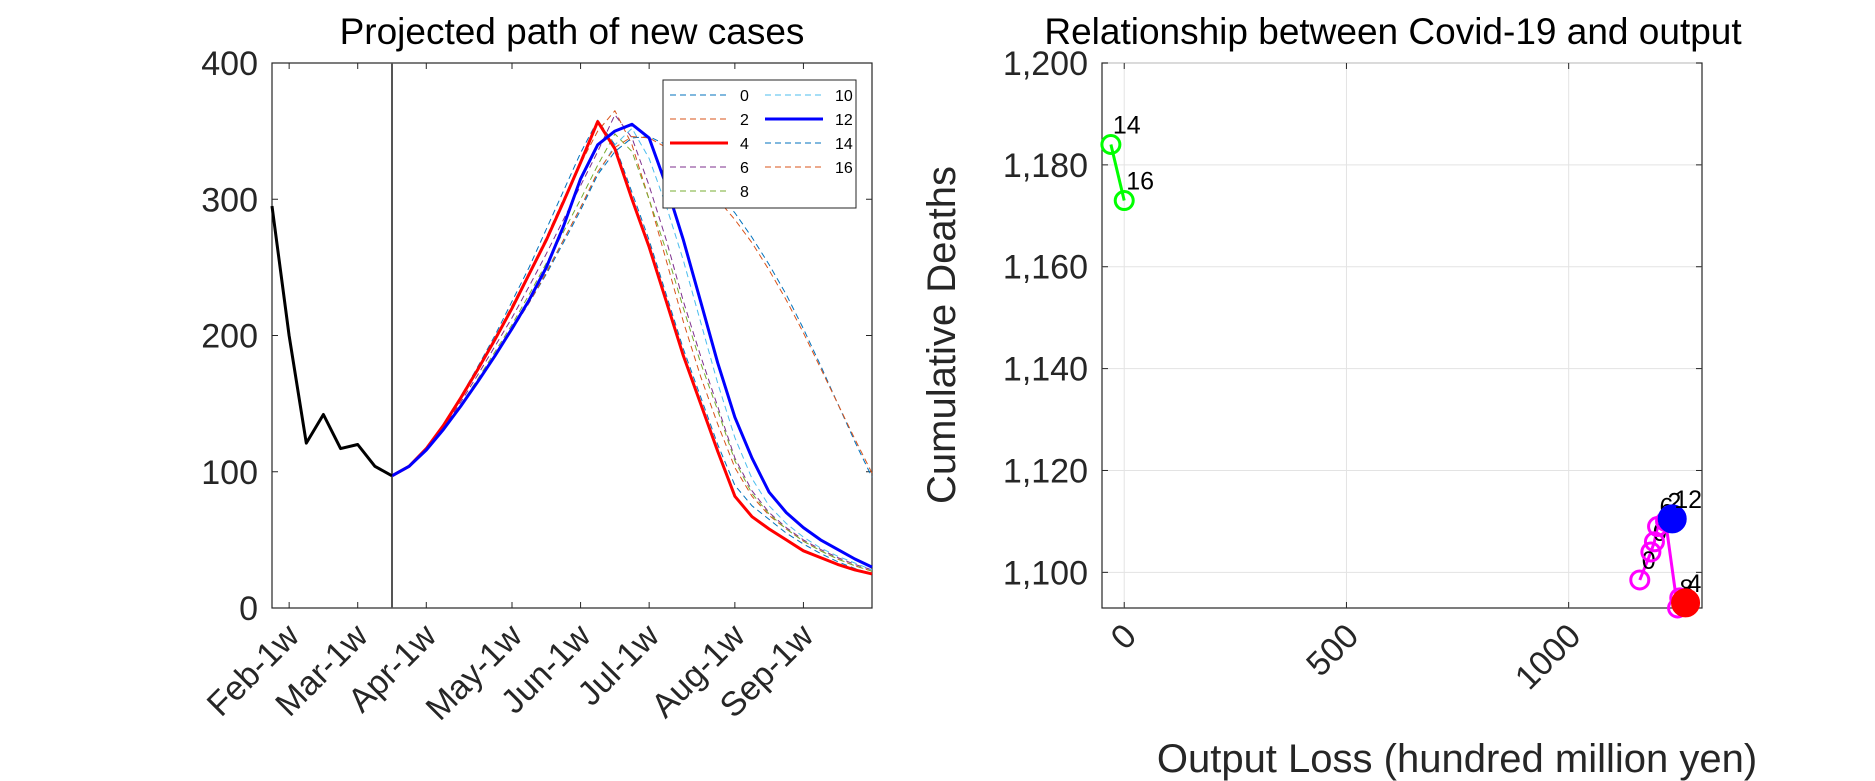 The image size is (1875, 781). I want to click on y-axis-label: Cumulative Deaths, so click(942, 335).